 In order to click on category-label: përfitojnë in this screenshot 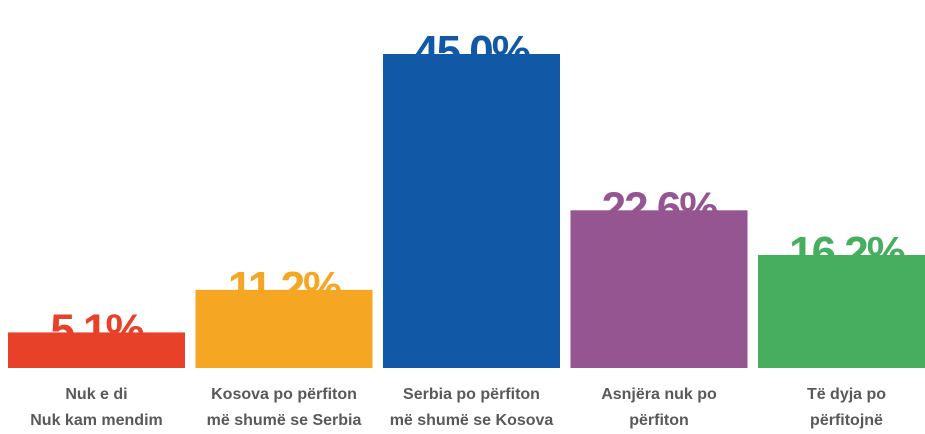, I will do `click(846, 420)`.